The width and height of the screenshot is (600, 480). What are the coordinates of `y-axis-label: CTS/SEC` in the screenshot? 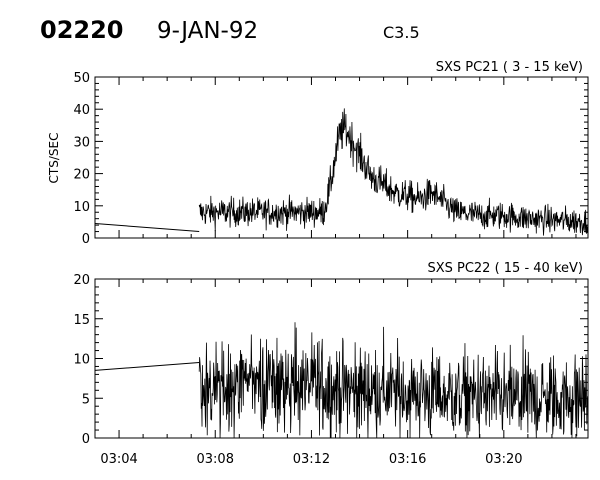 It's located at (54, 158).